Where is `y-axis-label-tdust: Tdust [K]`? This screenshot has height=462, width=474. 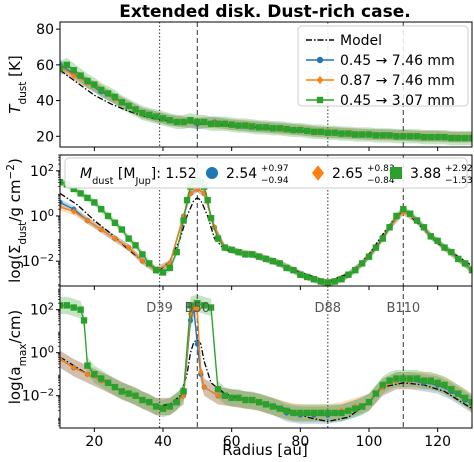 y-axis-label-tdust: Tdust [K] is located at coordinates (17, 84).